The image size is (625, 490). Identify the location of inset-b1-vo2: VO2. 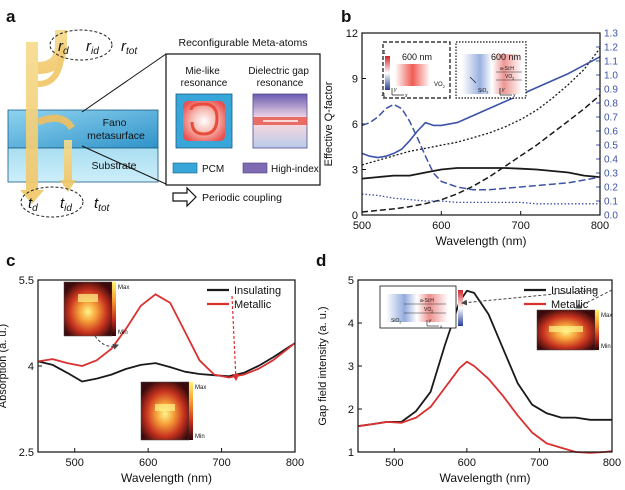
(440, 85).